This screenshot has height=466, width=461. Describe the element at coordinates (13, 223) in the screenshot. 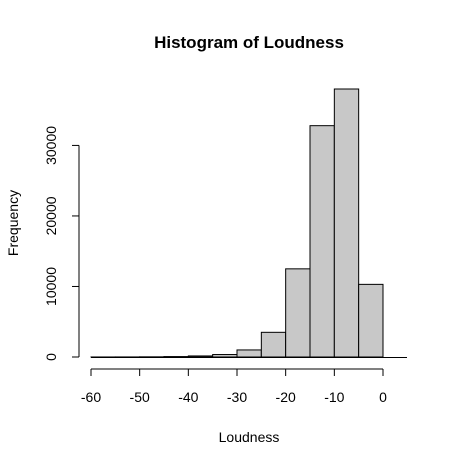

I see `y-axis-title: Frequency` at that location.